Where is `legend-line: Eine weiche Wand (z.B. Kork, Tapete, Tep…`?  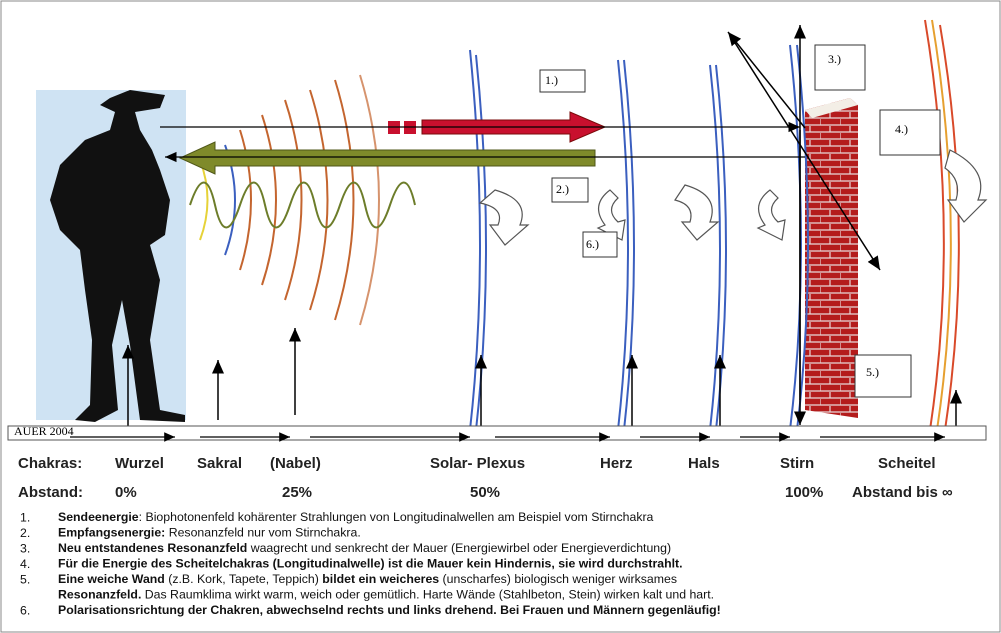 legend-line: Eine weiche Wand (z.B. Kork, Tapete, Tep… is located at coordinates (367, 579).